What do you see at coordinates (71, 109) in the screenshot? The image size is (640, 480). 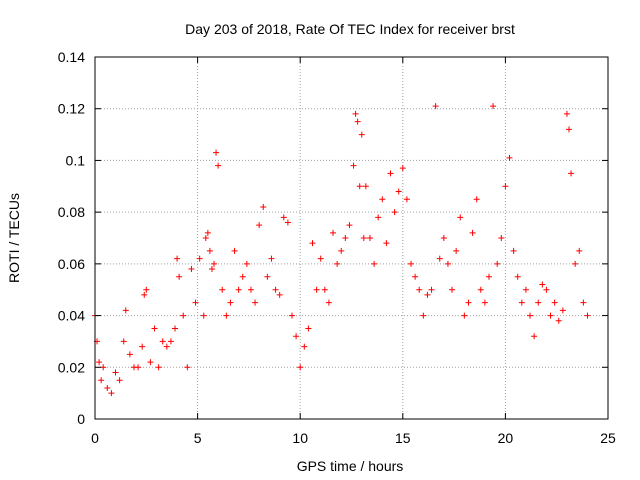 I see `y-tick-label: 0.12` at bounding box center [71, 109].